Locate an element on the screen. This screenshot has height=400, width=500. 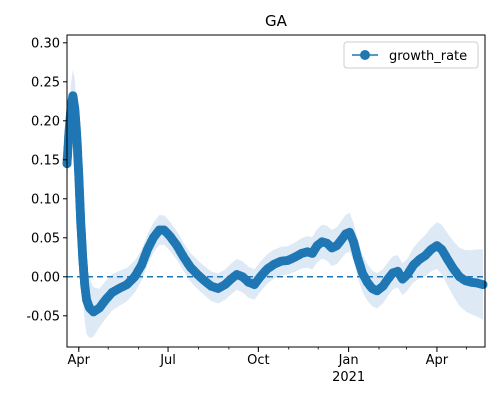
x-tick-label: Jan is located at coordinates (348, 360).